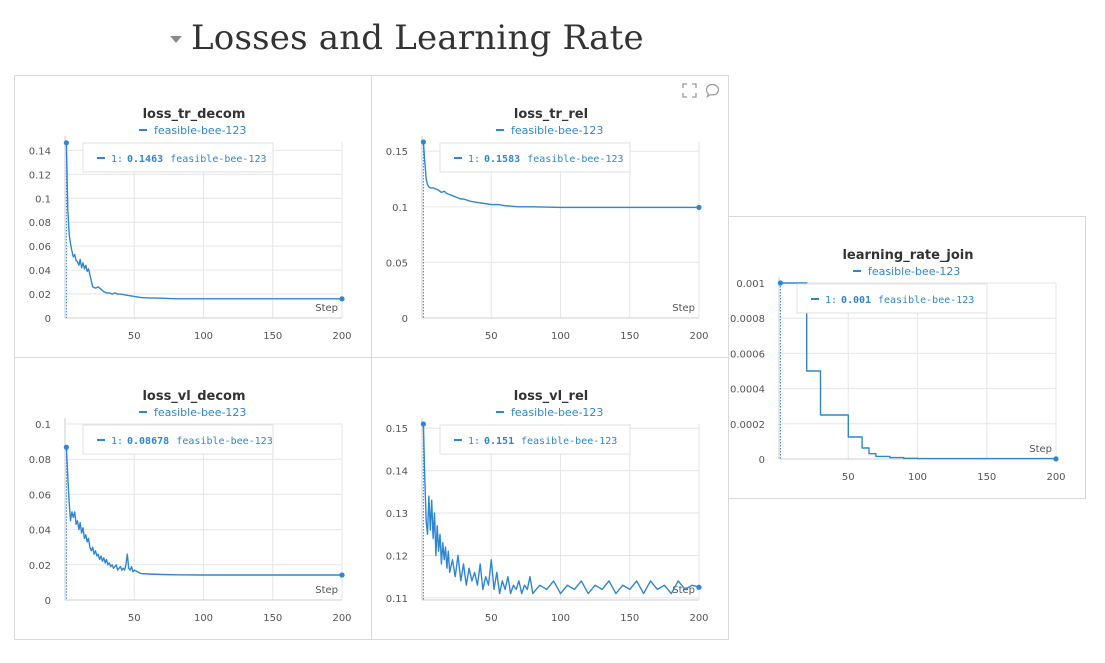 The image size is (1105, 663). What do you see at coordinates (499, 441) in the screenshot?
I see `tooltip-value: 0.151` at bounding box center [499, 441].